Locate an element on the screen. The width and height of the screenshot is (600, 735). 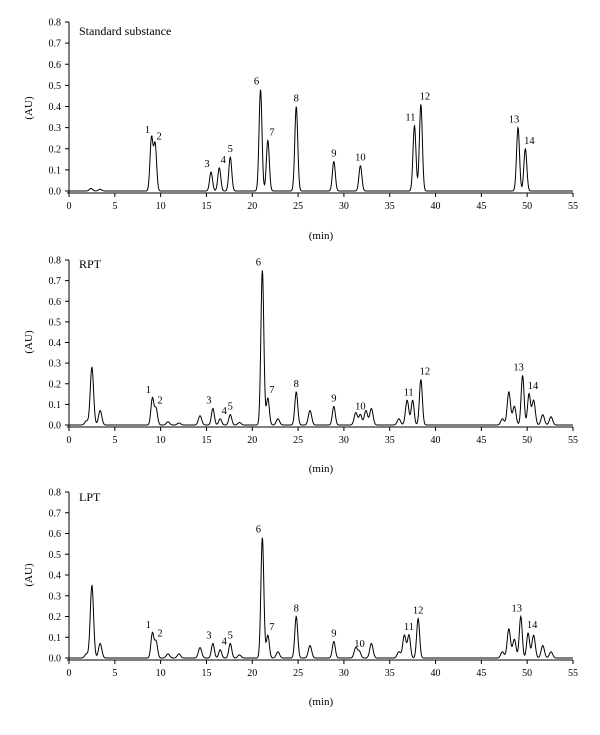
x-tick-label: 55 is located at coordinates (573, 440).